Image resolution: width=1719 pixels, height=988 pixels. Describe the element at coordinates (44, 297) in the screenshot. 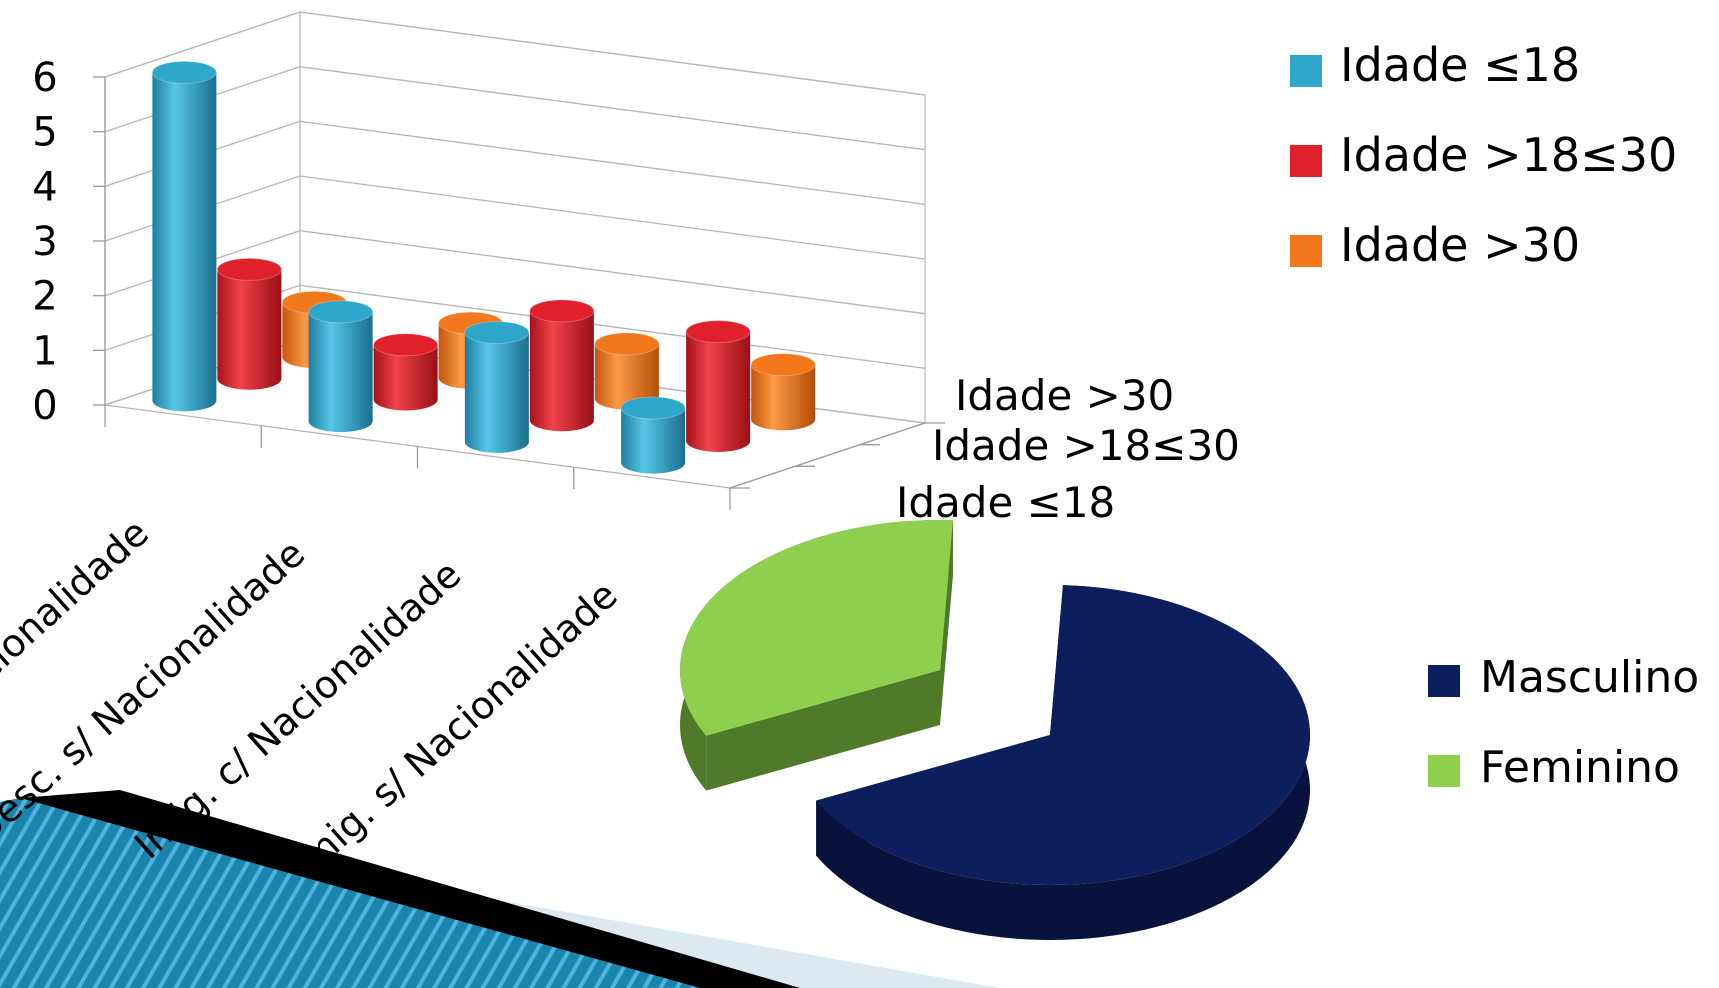

I see `y-tick-label: 2` at that location.